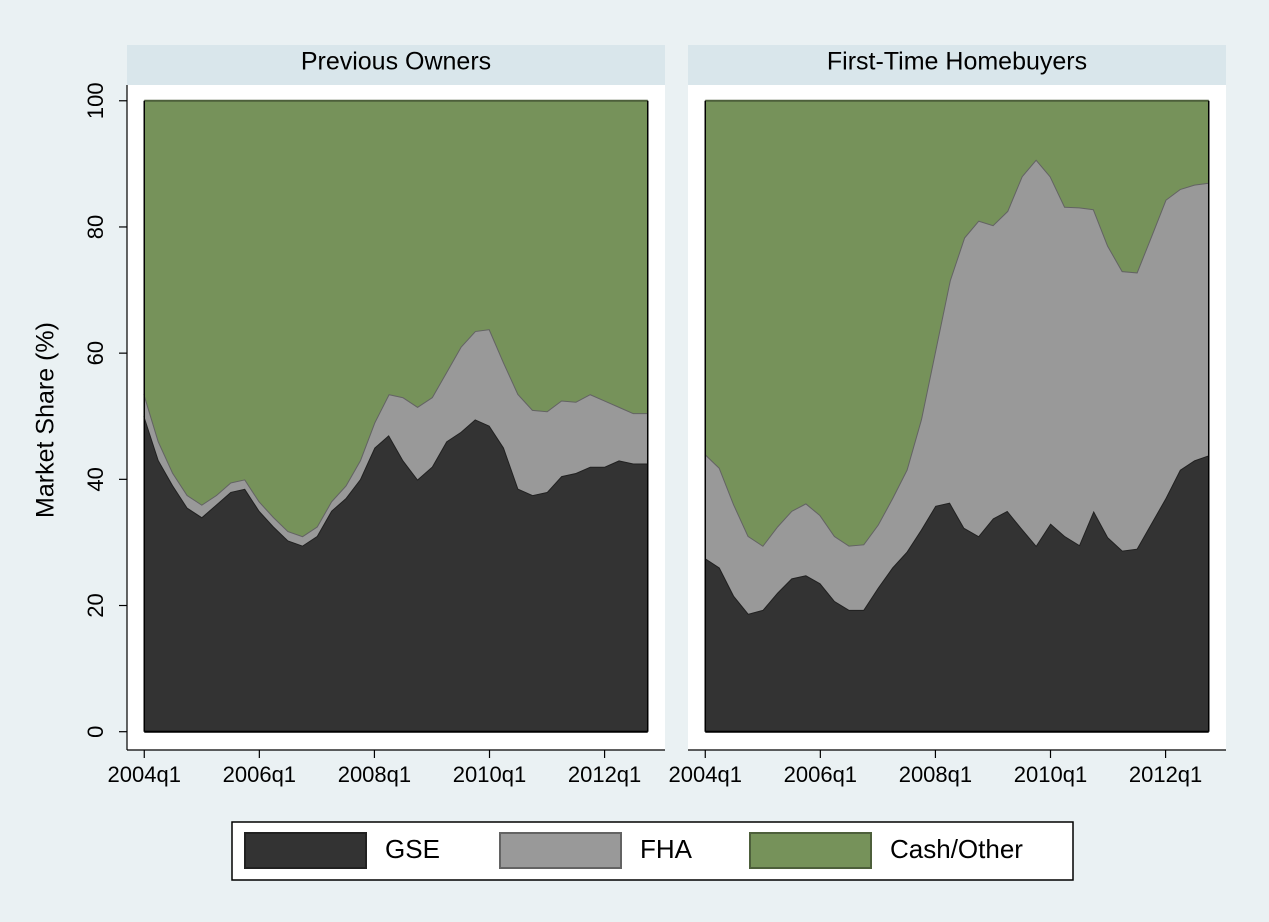  What do you see at coordinates (95, 732) in the screenshot?
I see `y-tick-label: 0` at bounding box center [95, 732].